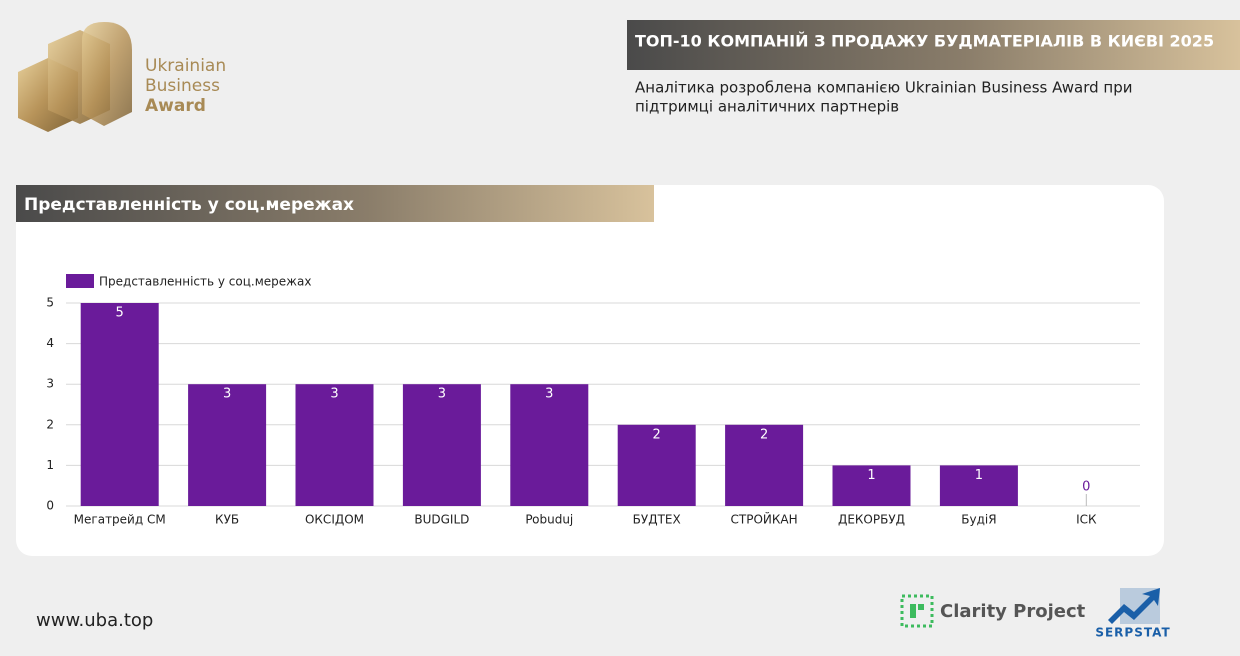 The height and width of the screenshot is (656, 1240). Describe the element at coordinates (175, 106) in the screenshot. I see `logo-text: Award` at that location.